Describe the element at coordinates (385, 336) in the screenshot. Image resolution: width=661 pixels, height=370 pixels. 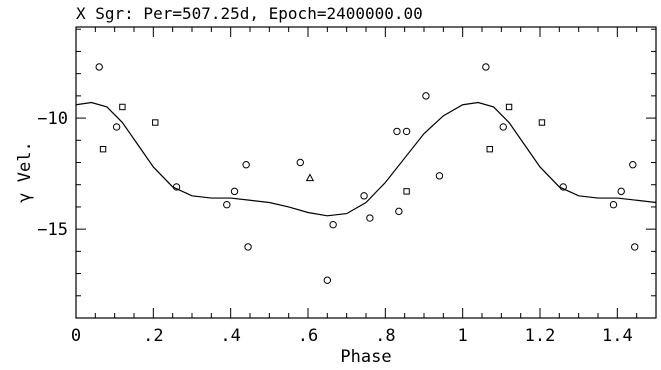
I see `x-tick-label: .8` at that location.